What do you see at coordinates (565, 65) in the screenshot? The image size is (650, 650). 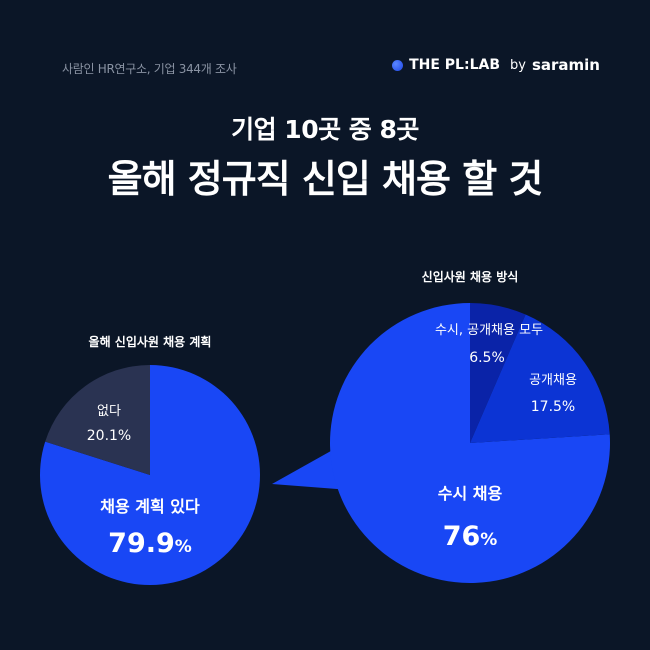 I see `partner-name: saramin` at bounding box center [565, 65].